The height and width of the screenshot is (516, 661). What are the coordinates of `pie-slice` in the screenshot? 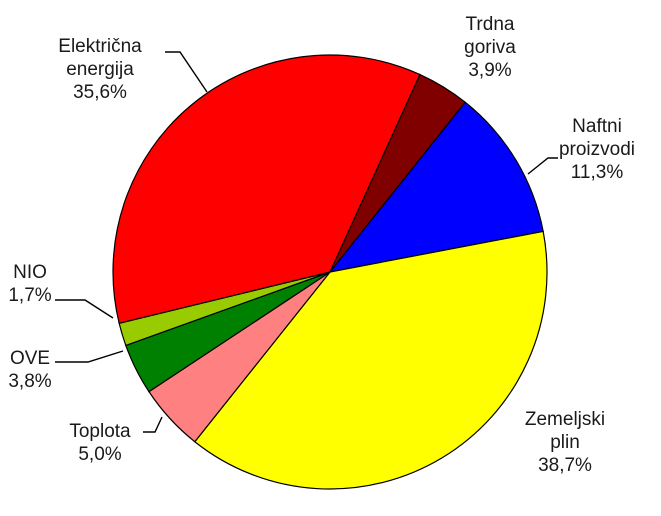 It's located at (436, 187).